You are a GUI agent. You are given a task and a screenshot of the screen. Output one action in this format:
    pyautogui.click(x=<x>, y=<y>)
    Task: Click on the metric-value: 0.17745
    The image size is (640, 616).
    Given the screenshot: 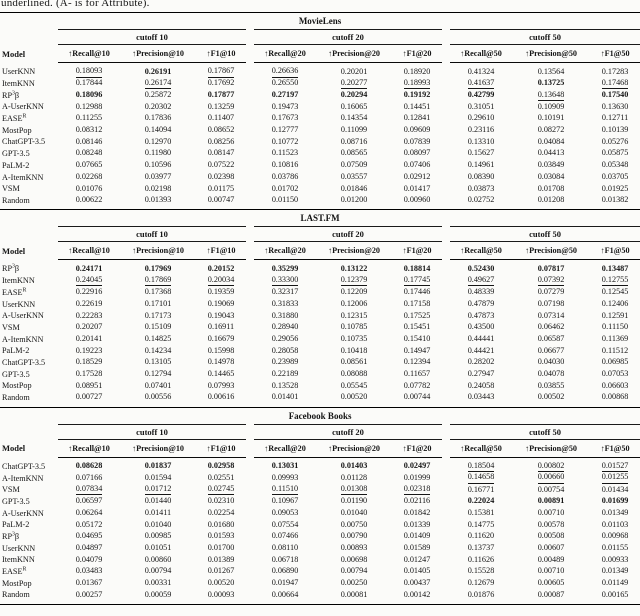 What is the action you would take?
    pyautogui.click(x=417, y=281)
    